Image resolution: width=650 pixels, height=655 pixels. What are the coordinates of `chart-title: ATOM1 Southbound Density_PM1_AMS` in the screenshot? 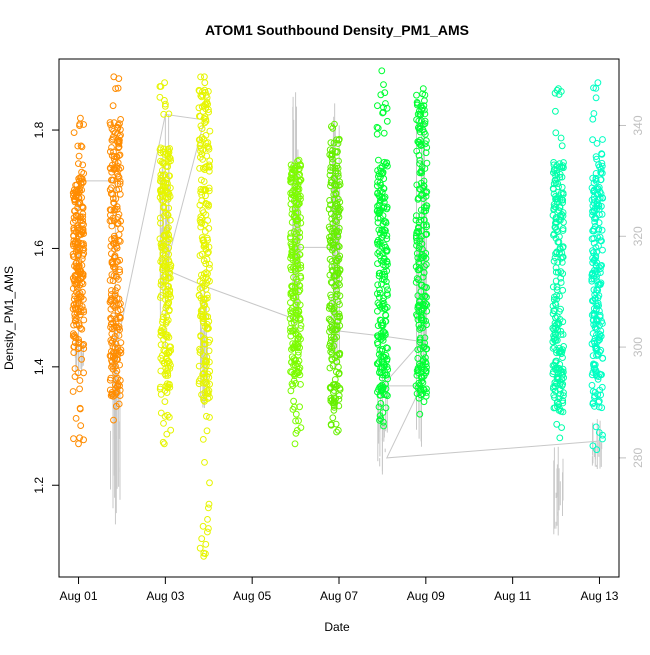 It's located at (337, 30).